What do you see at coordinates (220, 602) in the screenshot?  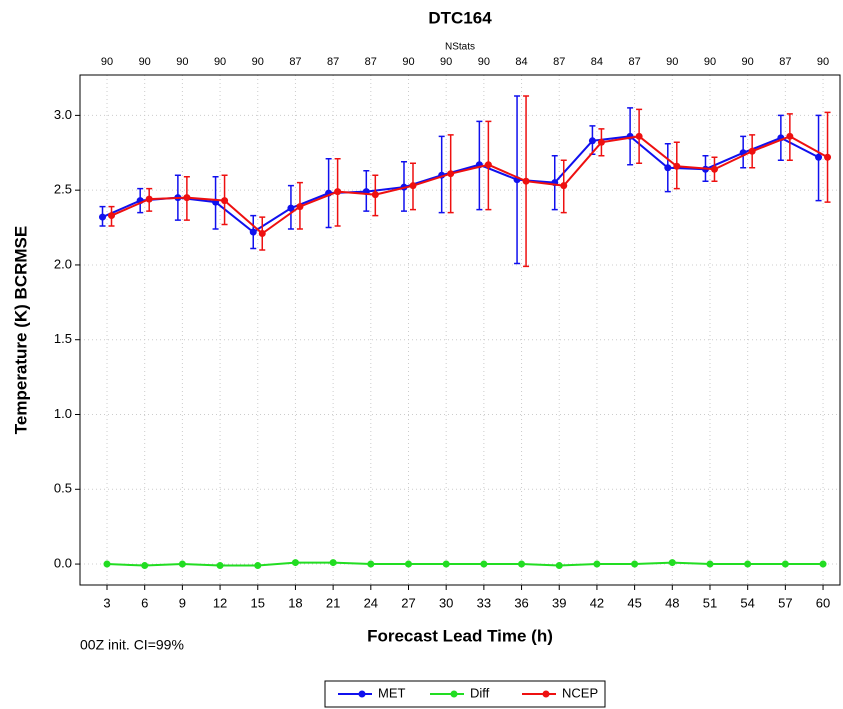 I see `x-tick-label: 12` at bounding box center [220, 602].